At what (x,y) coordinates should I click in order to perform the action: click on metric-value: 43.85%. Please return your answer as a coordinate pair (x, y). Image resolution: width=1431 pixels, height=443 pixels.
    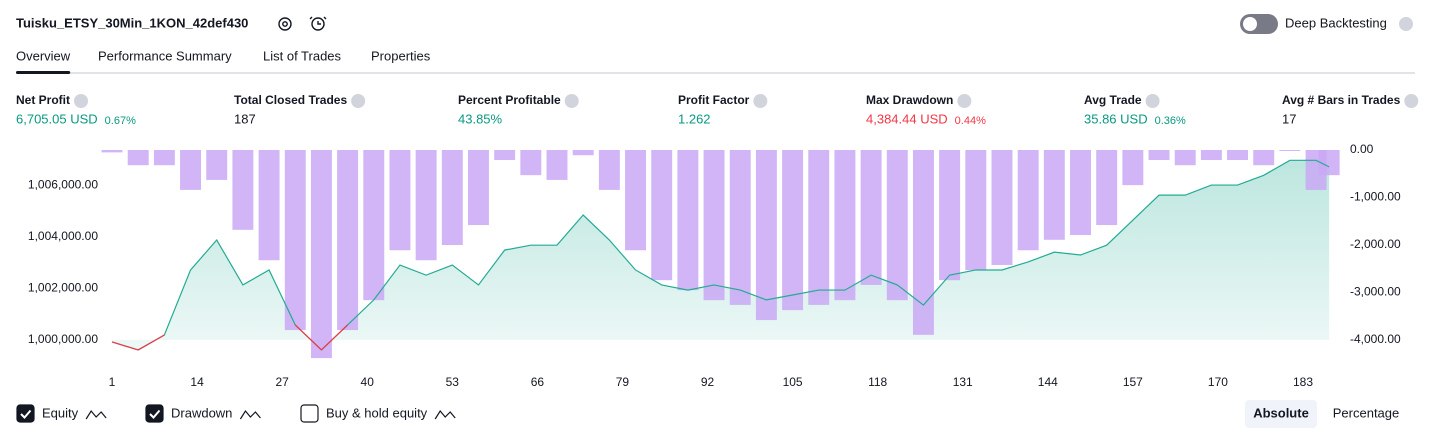
    Looking at the image, I should click on (480, 118).